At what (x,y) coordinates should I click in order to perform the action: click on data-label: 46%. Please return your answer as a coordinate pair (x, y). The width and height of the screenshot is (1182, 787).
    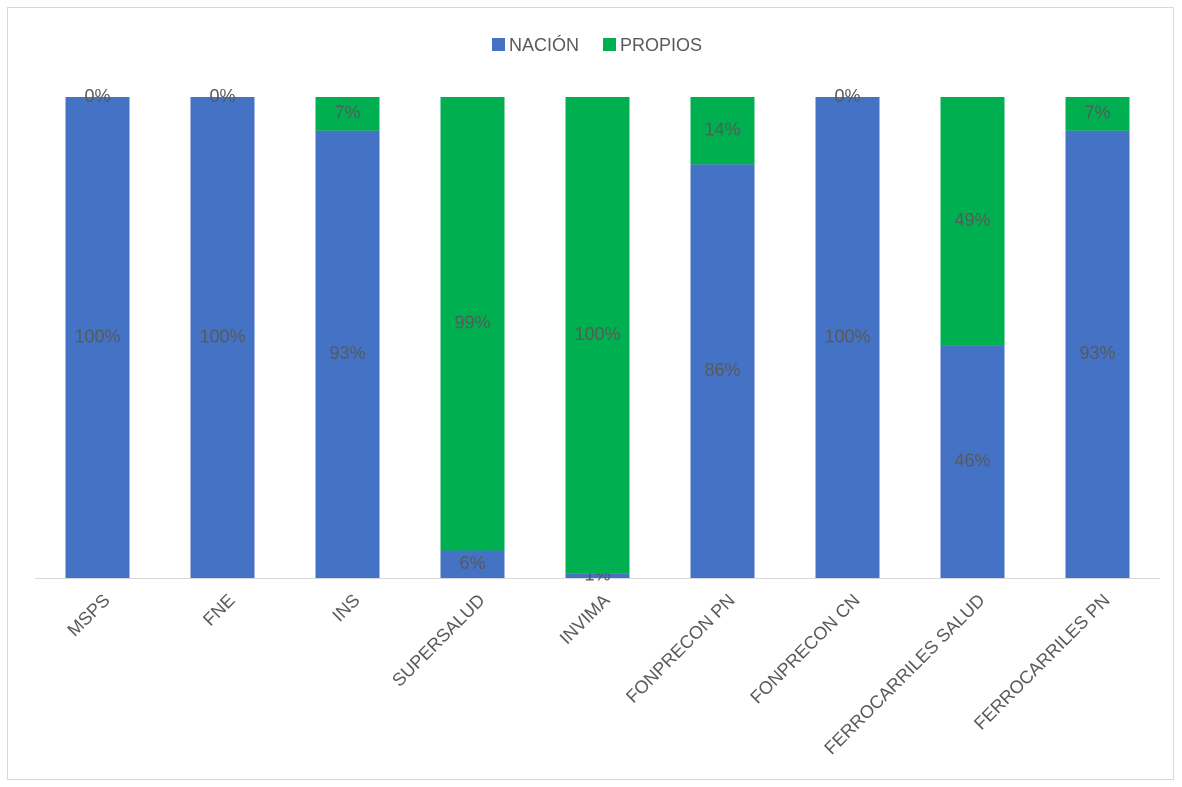
    Looking at the image, I should click on (972, 460).